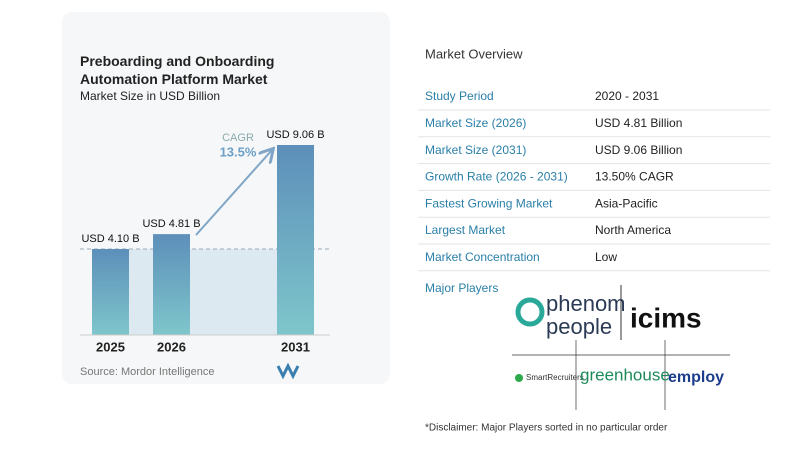 The width and height of the screenshot is (800, 464). What do you see at coordinates (474, 53) in the screenshot?
I see `overview-title: Market Overview` at bounding box center [474, 53].